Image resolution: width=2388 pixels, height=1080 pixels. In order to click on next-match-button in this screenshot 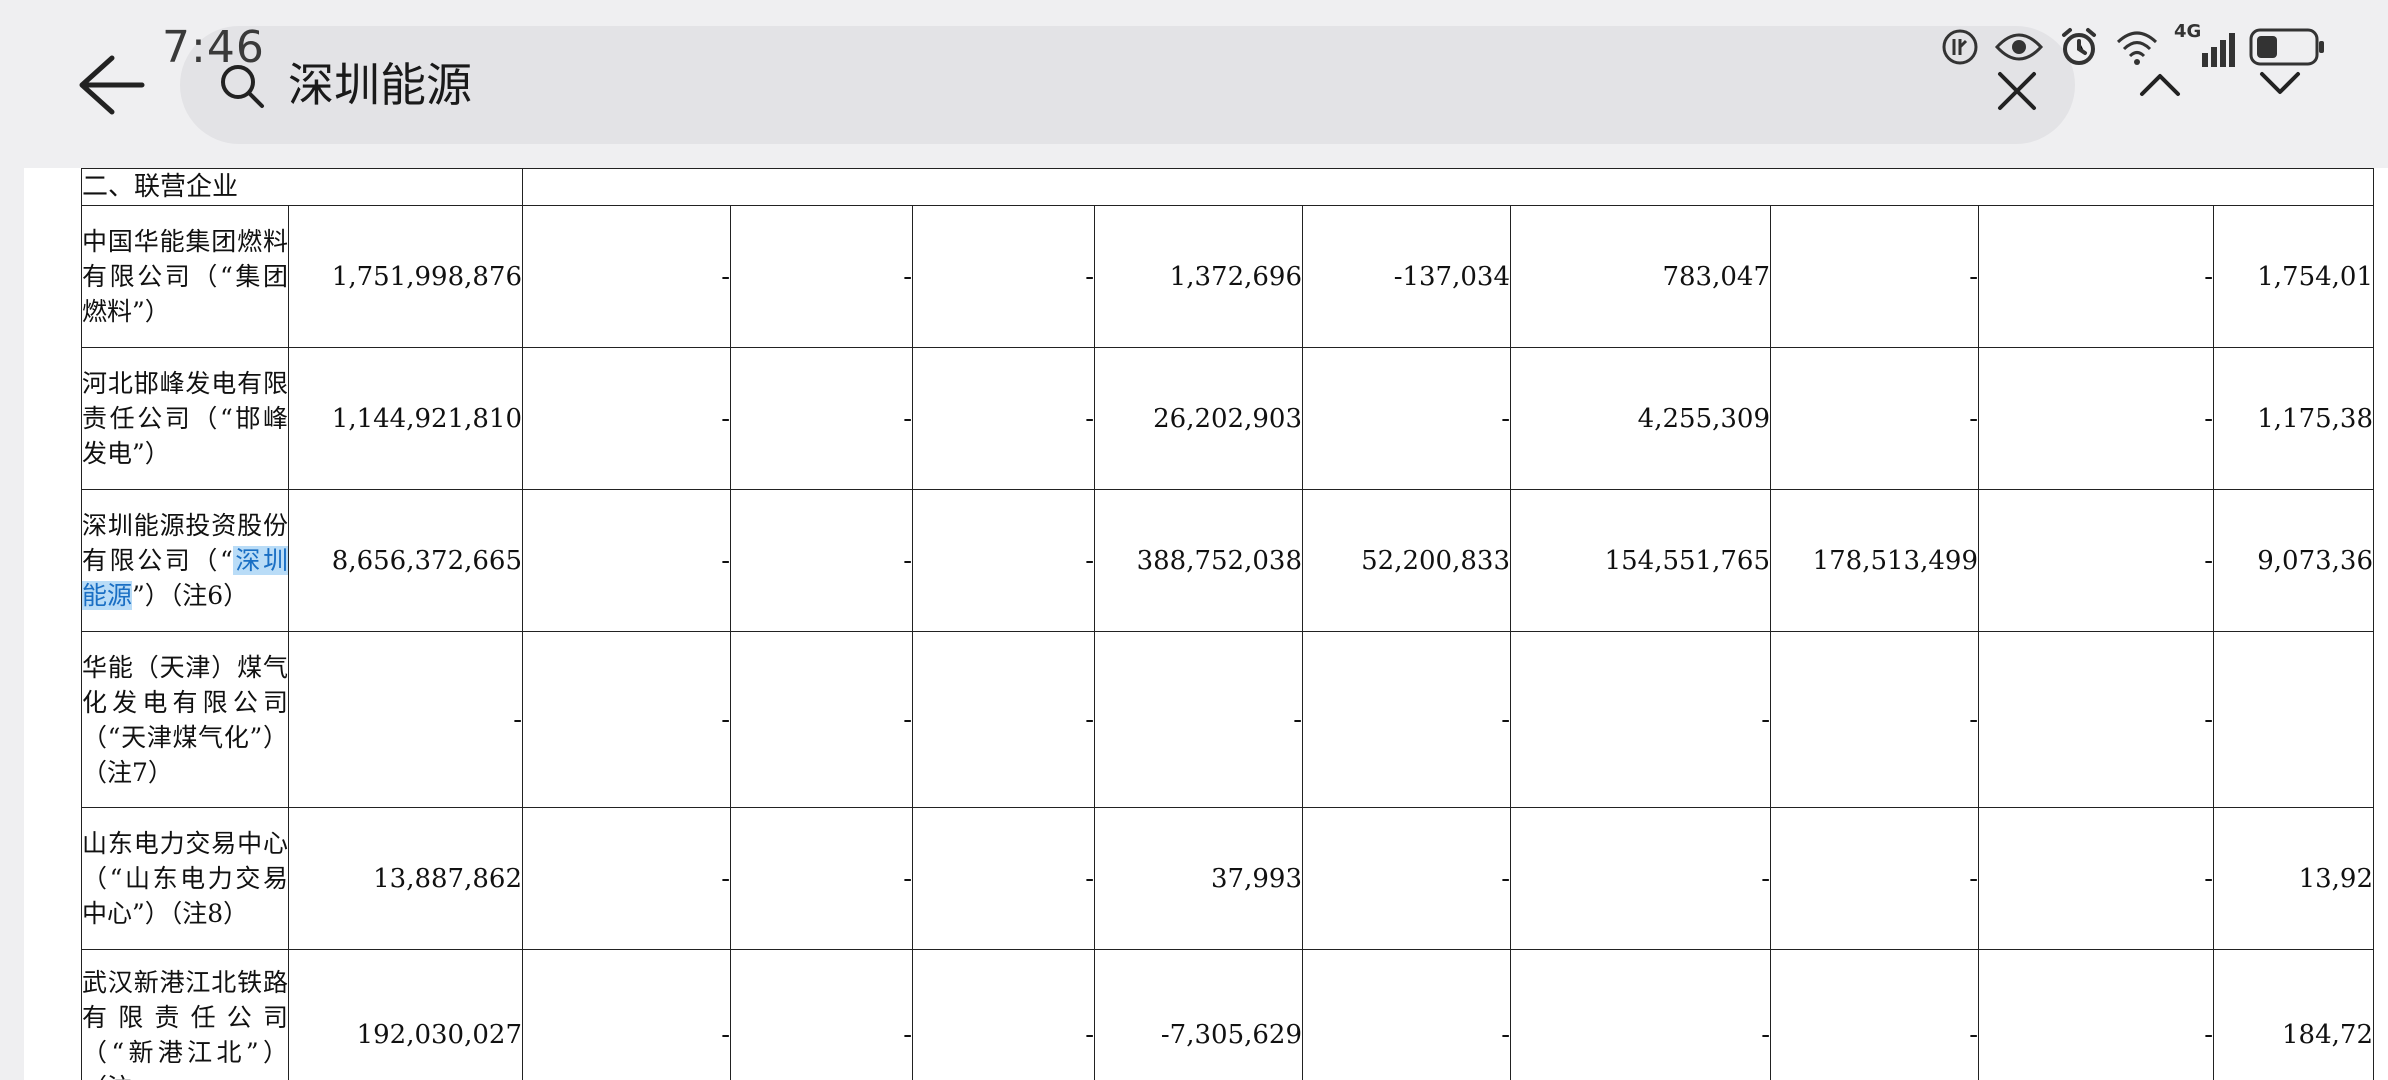, I will do `click(2280, 84)`.